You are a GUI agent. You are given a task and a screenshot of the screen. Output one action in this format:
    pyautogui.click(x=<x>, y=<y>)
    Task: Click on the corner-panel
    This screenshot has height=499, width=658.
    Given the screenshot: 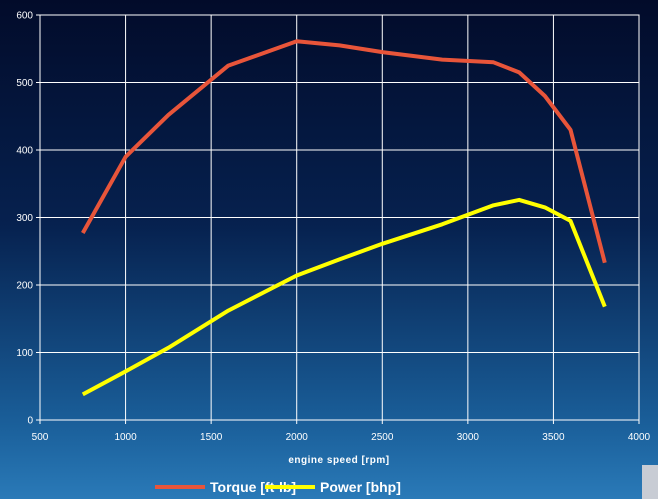 What is the action you would take?
    pyautogui.click(x=650, y=482)
    